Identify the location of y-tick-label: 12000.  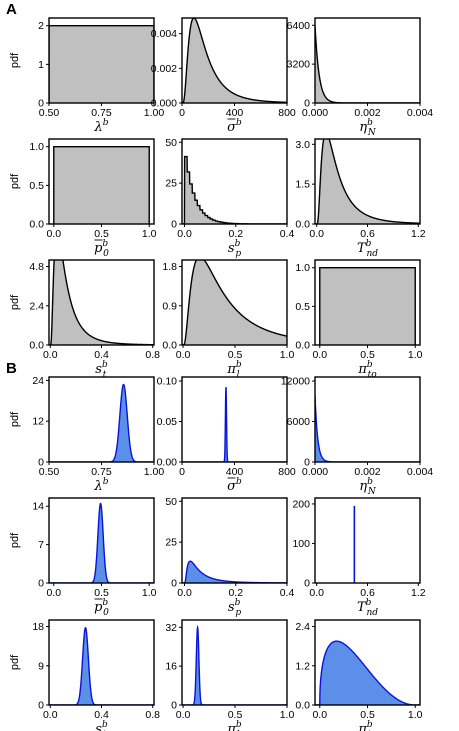
(295, 382).